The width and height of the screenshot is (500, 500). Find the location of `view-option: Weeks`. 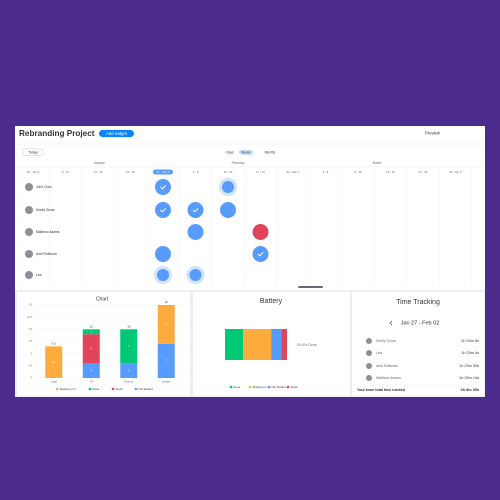

view-option: Weeks is located at coordinates (246, 152).